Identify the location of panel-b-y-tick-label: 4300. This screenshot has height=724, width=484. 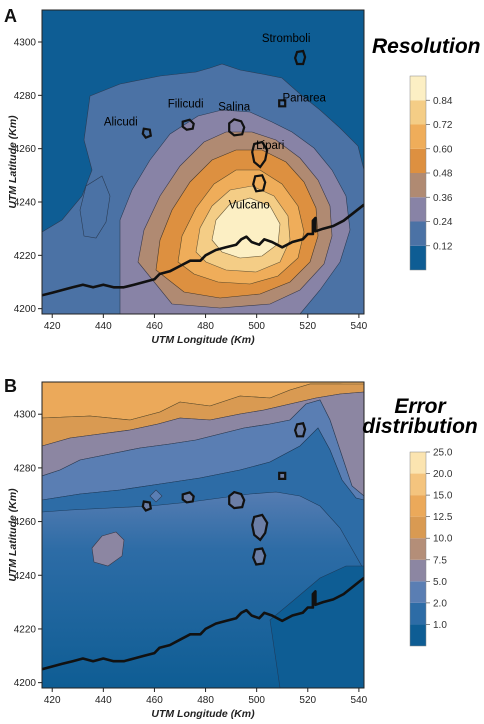
(25, 415).